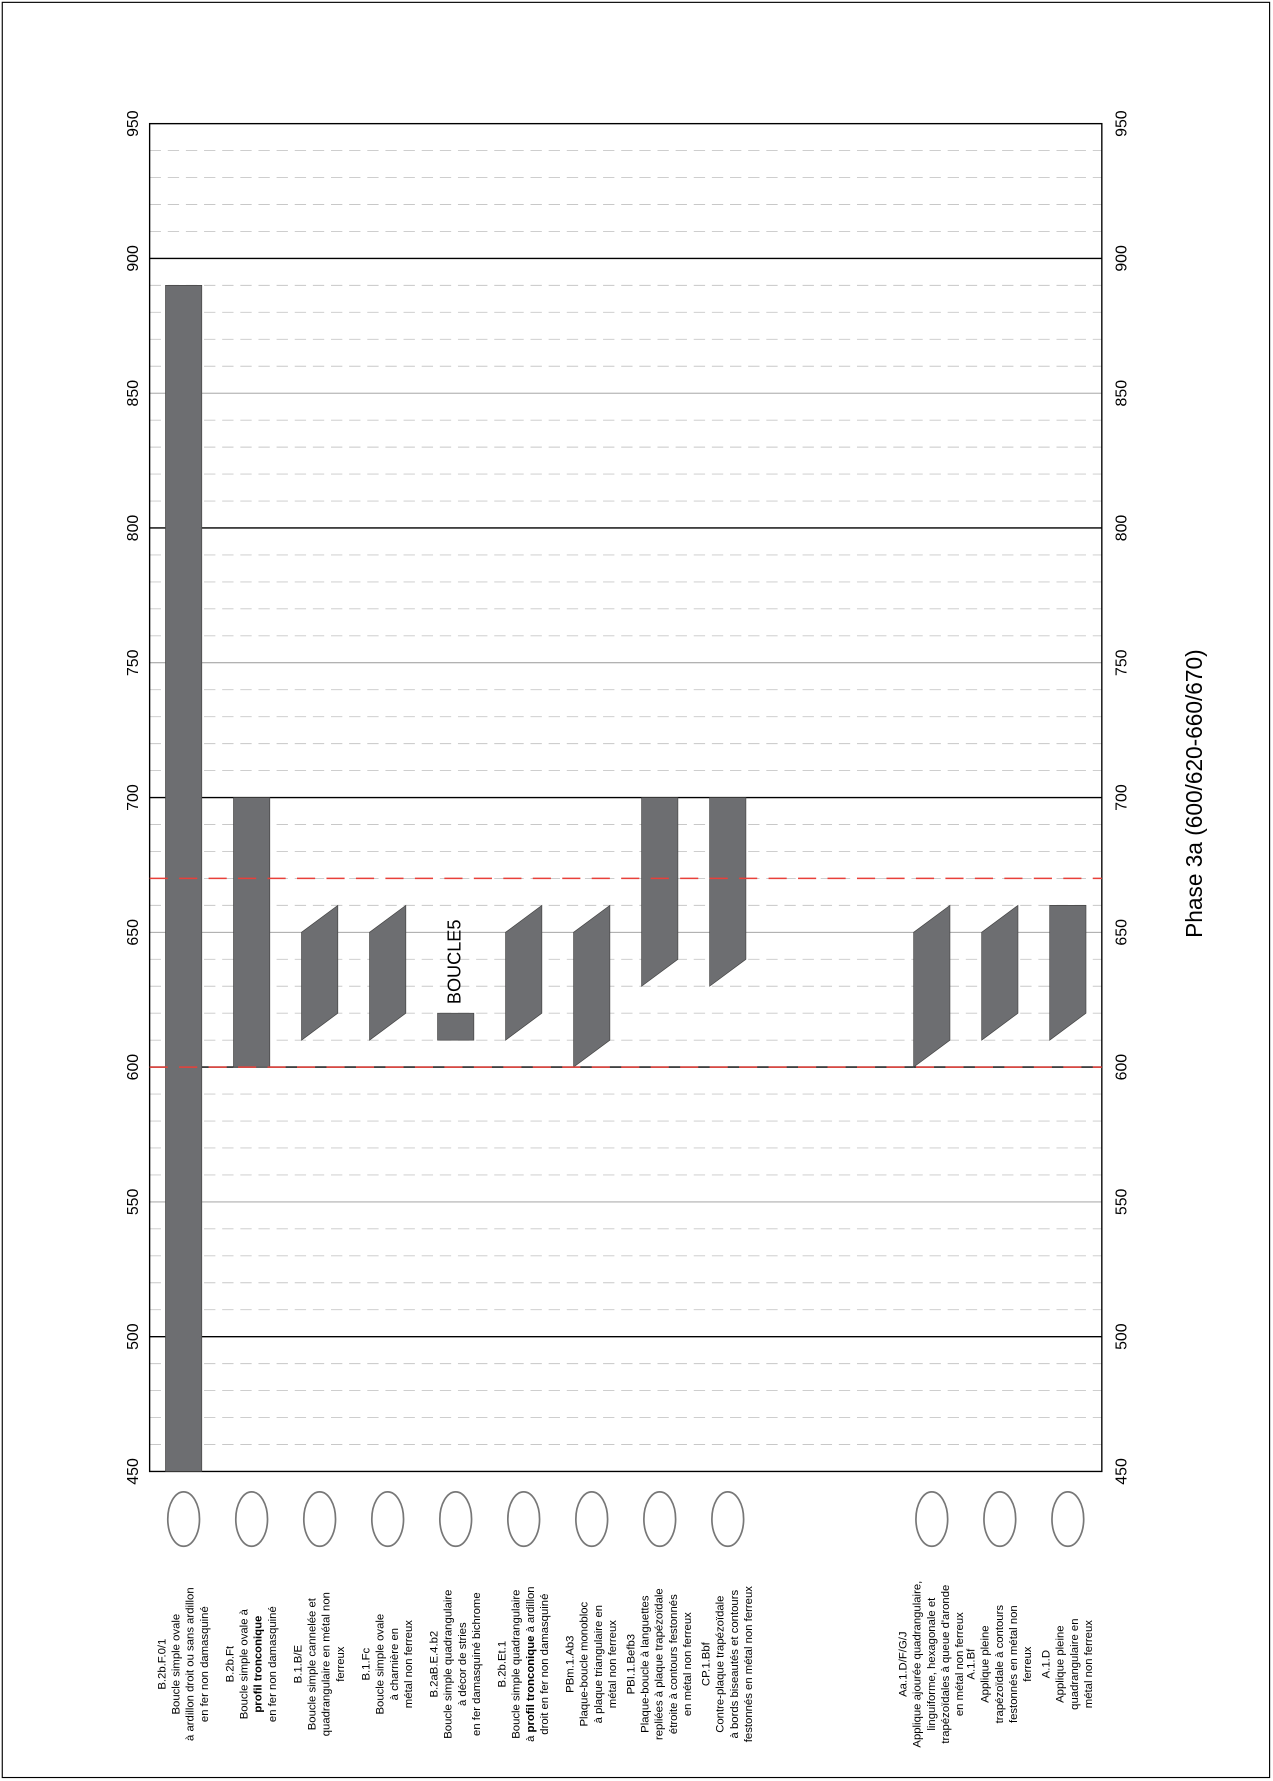  What do you see at coordinates (245, 1663) in the screenshot?
I see `category-line: Boucle simple ovale à` at bounding box center [245, 1663].